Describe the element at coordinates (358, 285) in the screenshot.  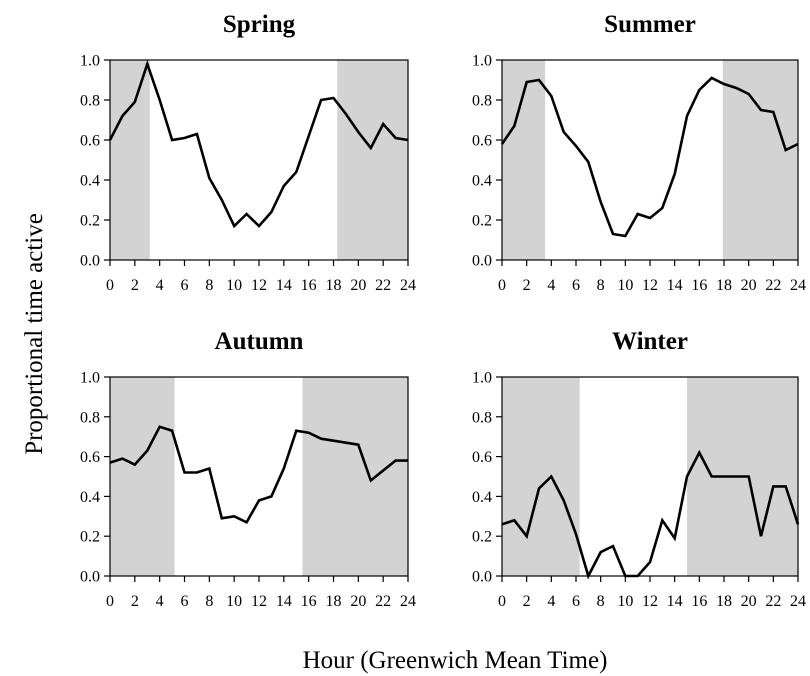
I see `x-tick-label-spring: 20` at that location.